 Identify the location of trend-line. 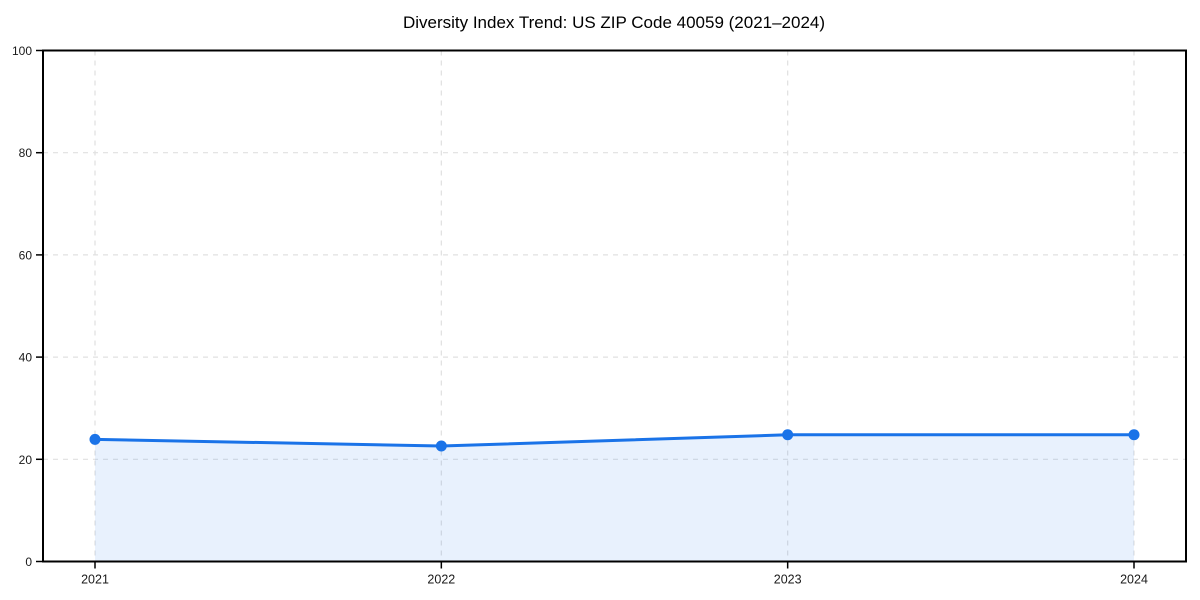
(614, 440).